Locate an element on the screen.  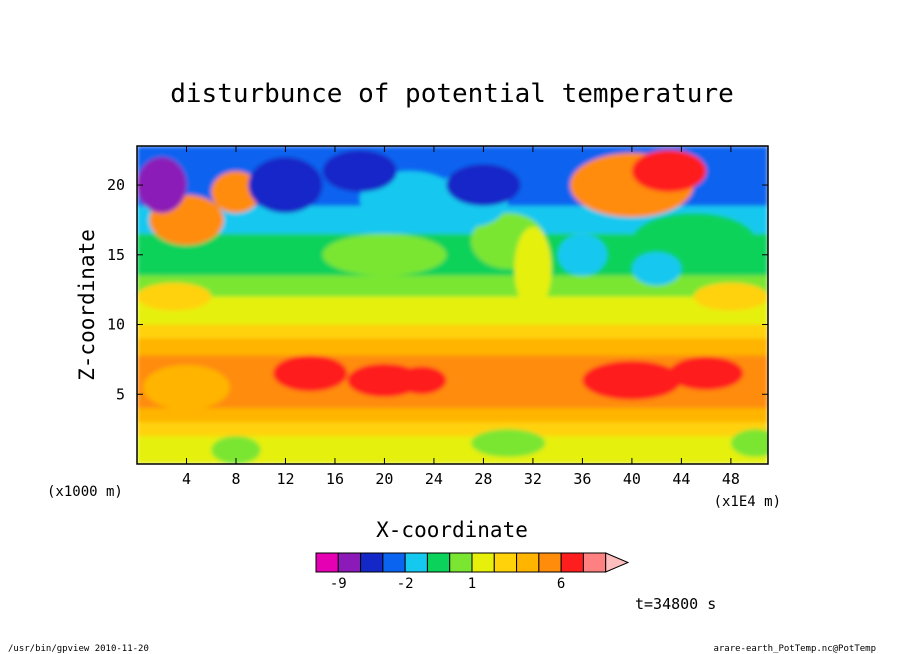
footer-right: arare-earth_PotTemp.nc@PotTemp is located at coordinates (794, 649).